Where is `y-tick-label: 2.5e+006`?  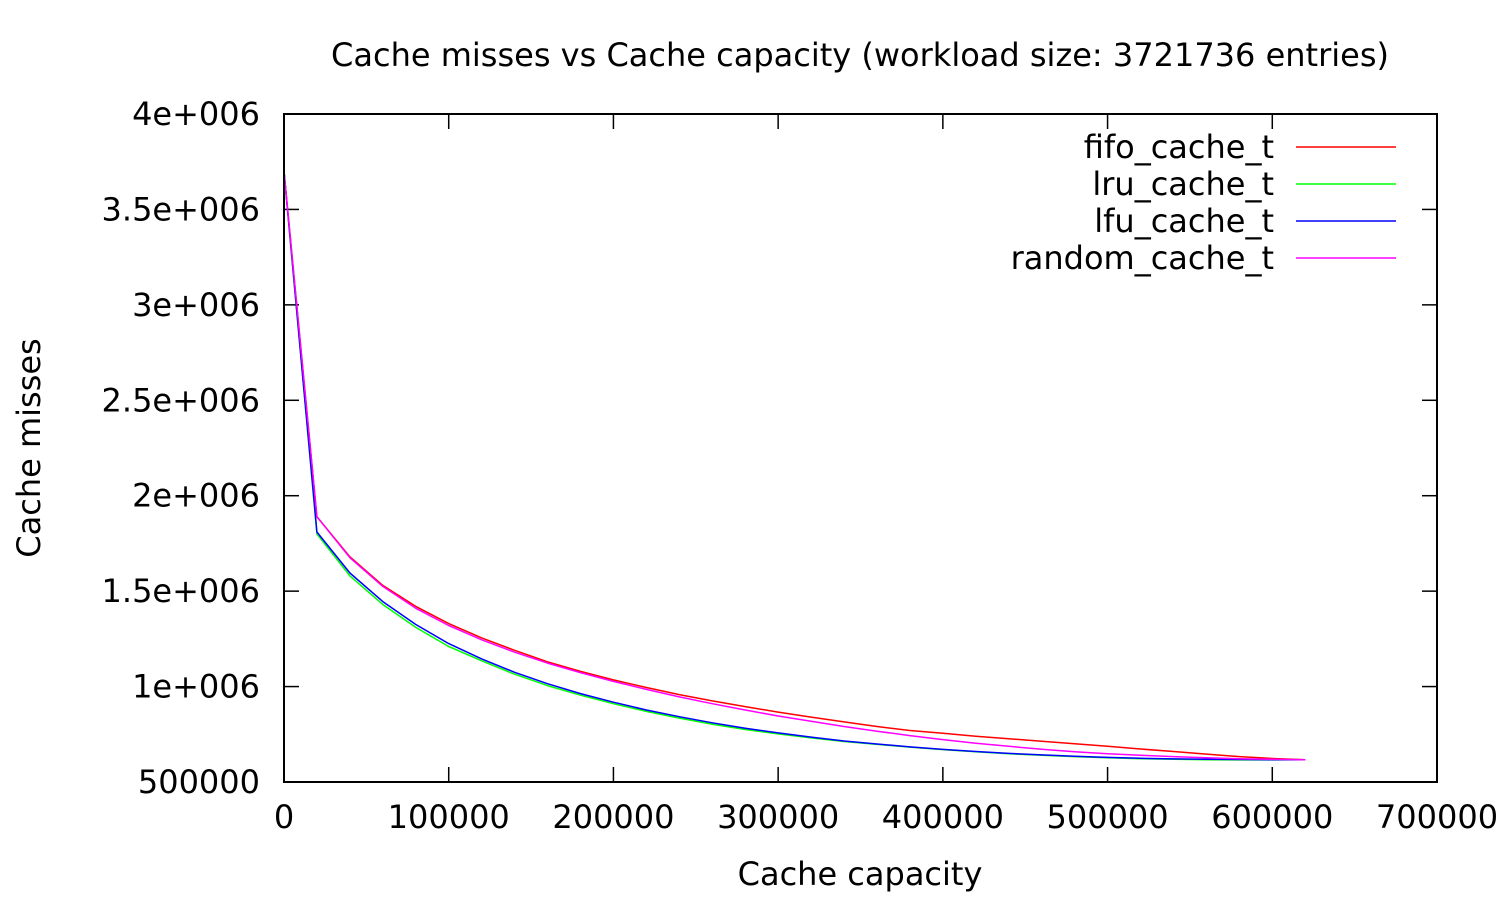 y-tick-label: 2.5e+006 is located at coordinates (181, 400).